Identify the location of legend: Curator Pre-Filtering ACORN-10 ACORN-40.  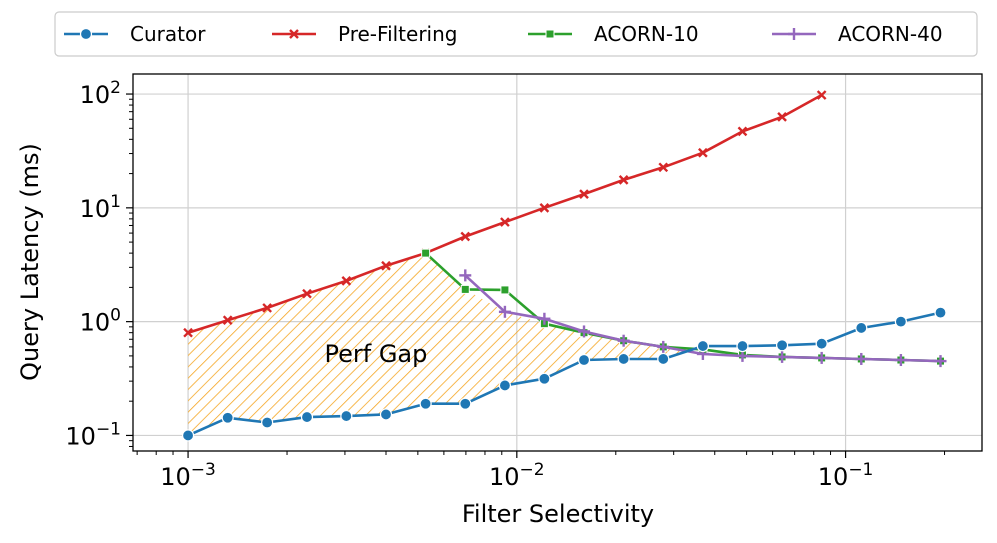
(516, 34).